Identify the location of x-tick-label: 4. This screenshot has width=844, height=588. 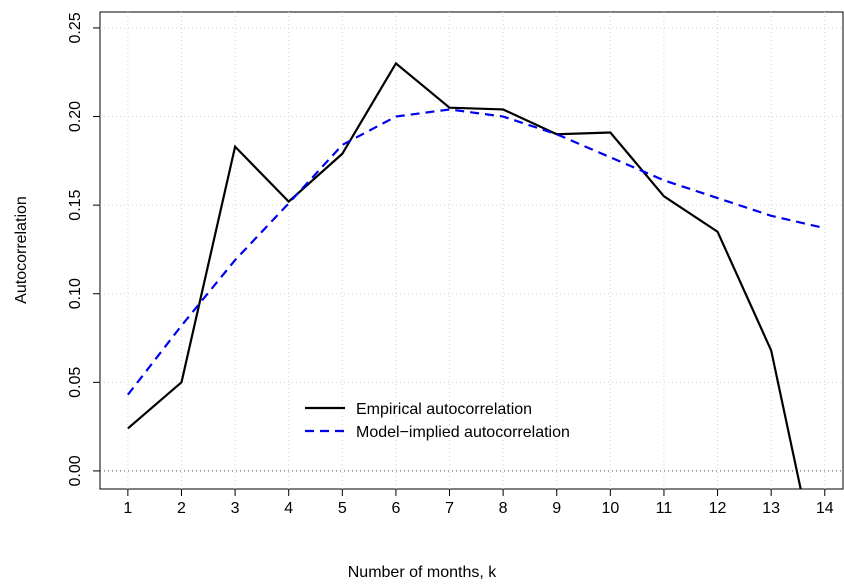
(288, 508).